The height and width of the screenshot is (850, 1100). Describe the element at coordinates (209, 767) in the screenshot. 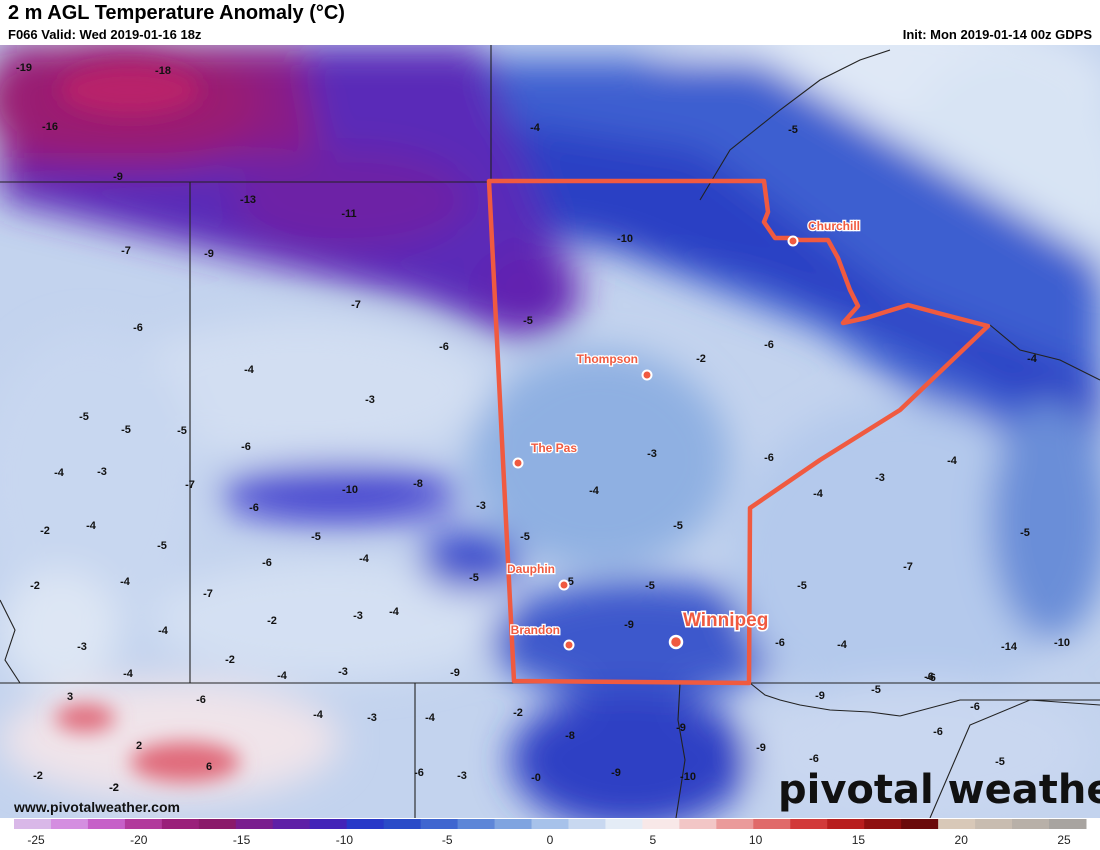

I see `contour-label: 6` at that location.